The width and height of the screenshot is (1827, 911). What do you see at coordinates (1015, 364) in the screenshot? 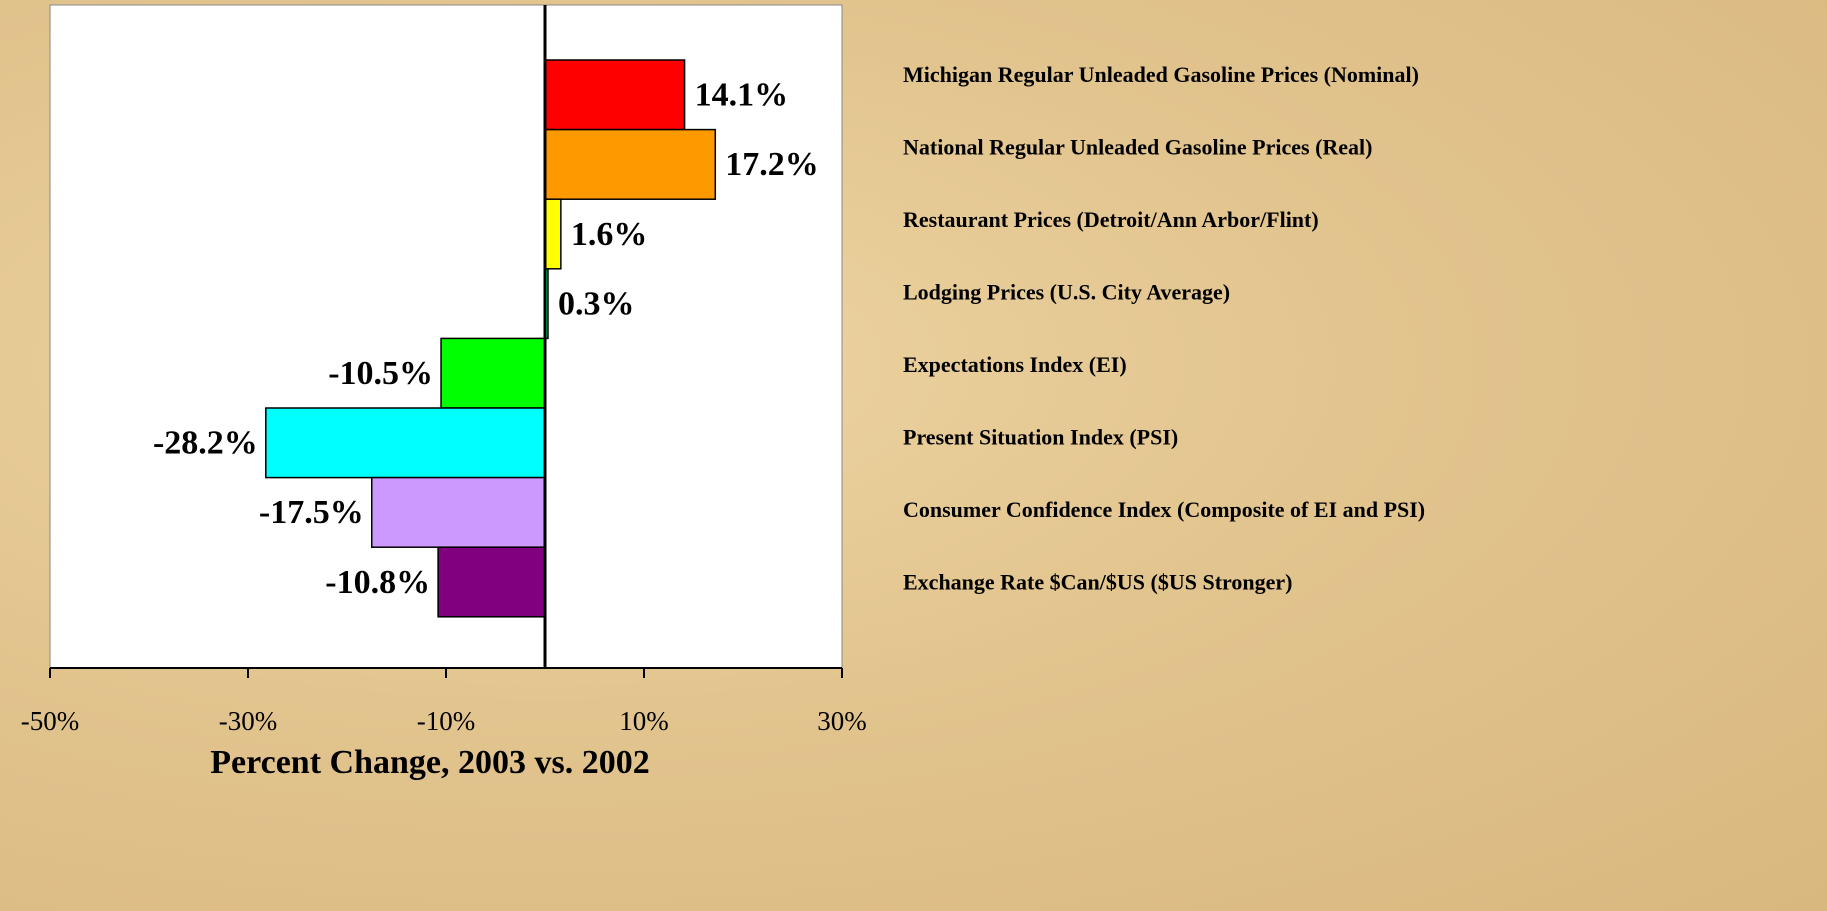
I see `legend-entry: Expectations Index (EI)` at bounding box center [1015, 364].